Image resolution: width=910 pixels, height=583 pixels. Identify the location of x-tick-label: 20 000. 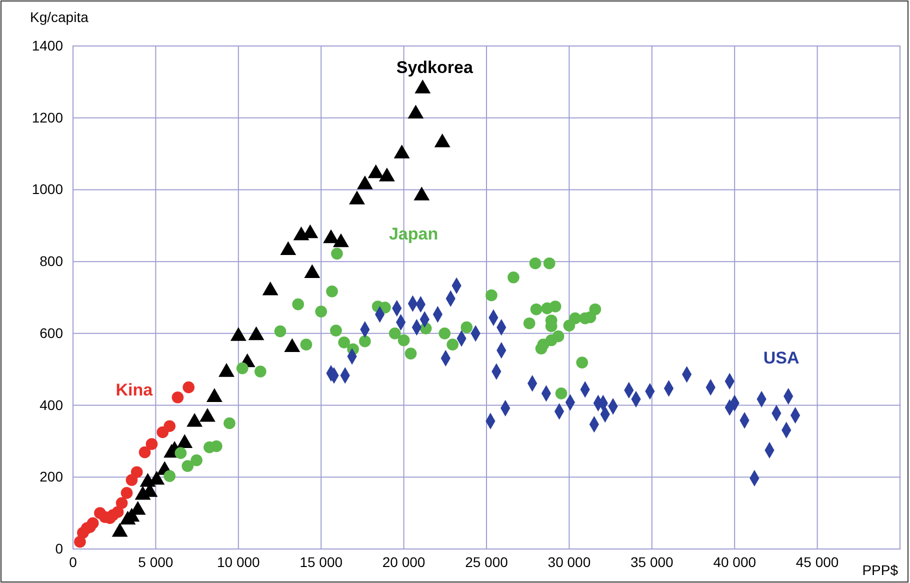
(404, 562).